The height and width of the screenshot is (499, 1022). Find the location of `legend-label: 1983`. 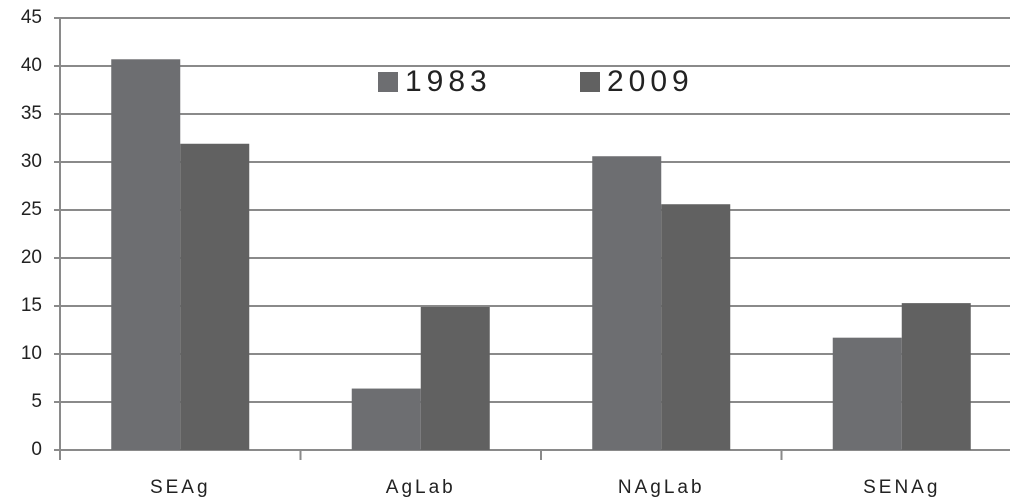

legend-label: 1983 is located at coordinates (448, 81).